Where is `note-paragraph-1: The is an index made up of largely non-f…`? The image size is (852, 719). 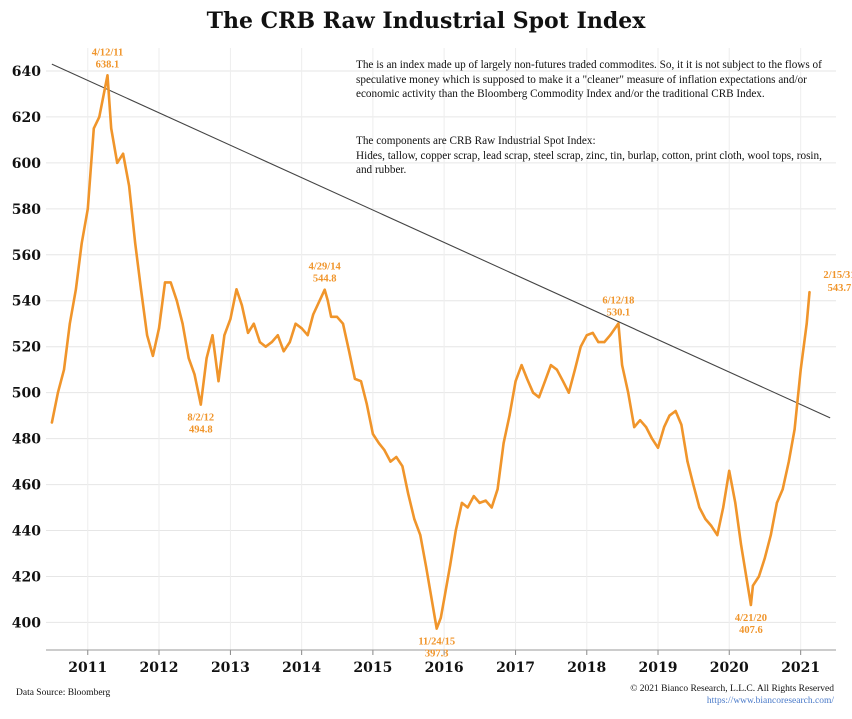
note-paragraph-1: The is an index made up of largely non-f… is located at coordinates (589, 79).